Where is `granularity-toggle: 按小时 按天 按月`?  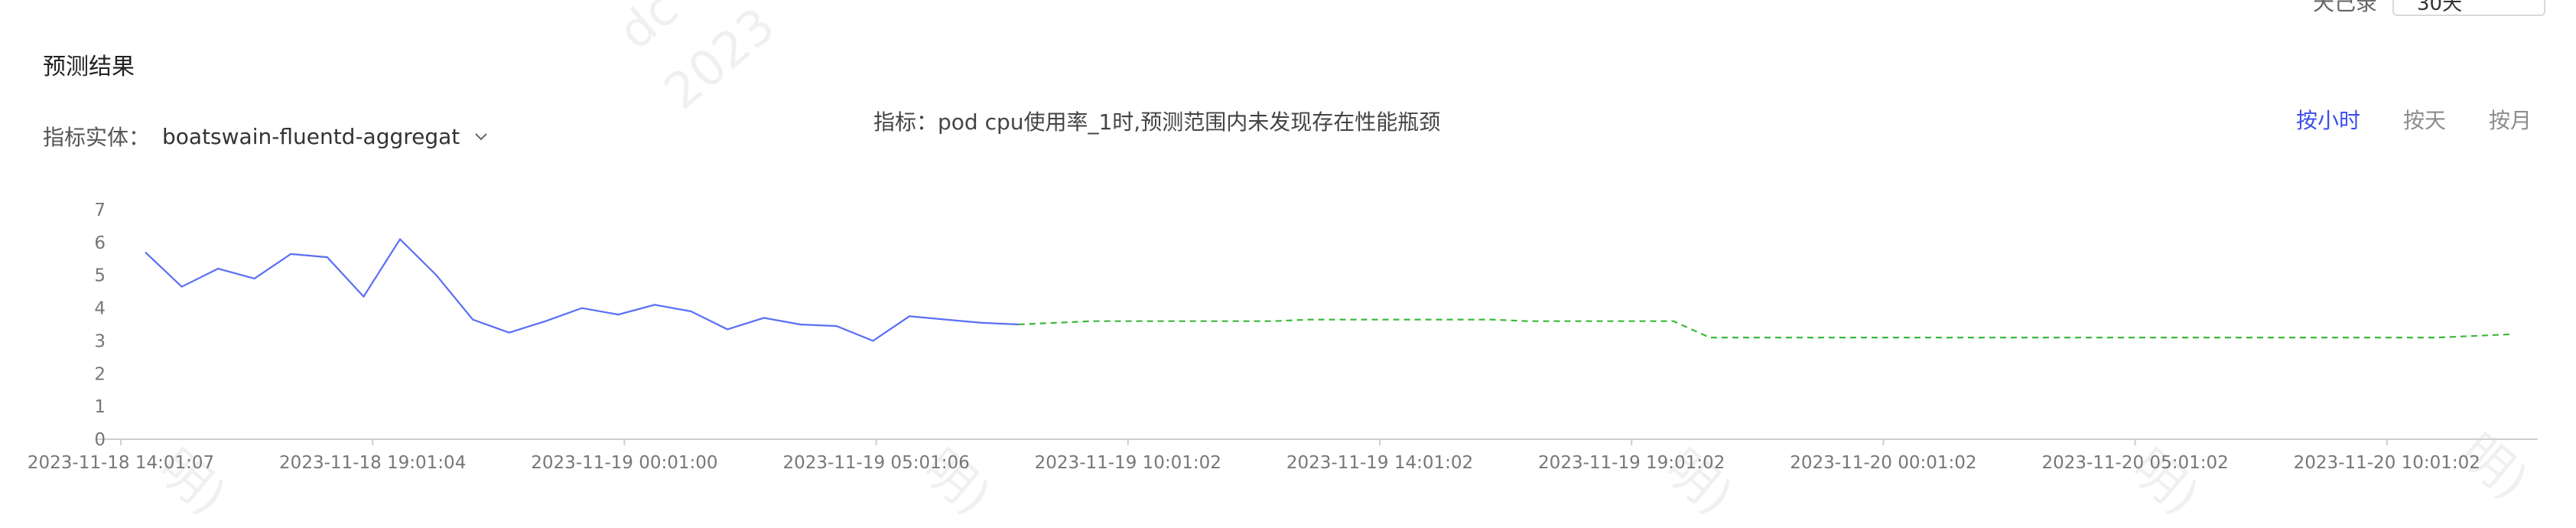 granularity-toggle: 按小时 按天 按月 is located at coordinates (2414, 120).